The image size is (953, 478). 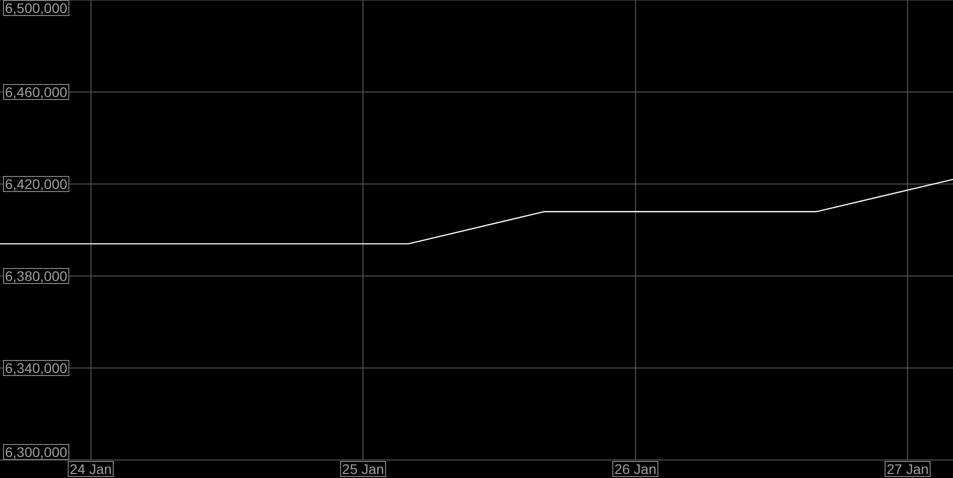 I want to click on y-tick-label: 6,300,000, so click(x=36, y=452).